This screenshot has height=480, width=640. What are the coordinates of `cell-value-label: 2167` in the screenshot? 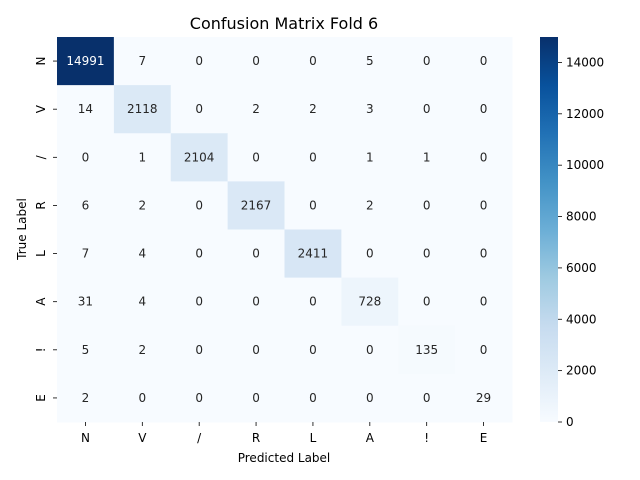 It's located at (256, 205).